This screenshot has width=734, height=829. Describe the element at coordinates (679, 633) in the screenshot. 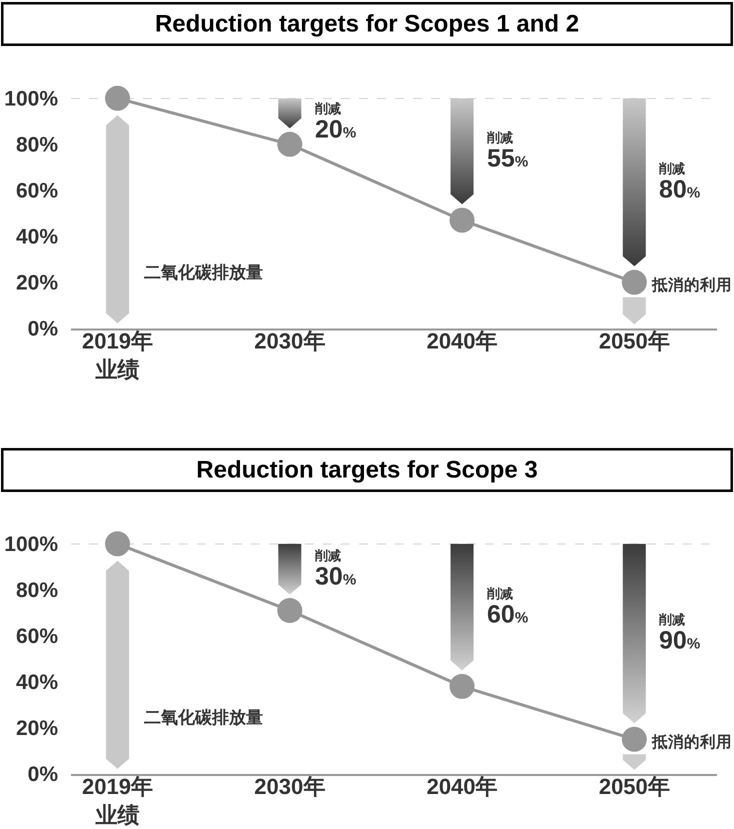

I see `annotation: 削减 90%` at that location.